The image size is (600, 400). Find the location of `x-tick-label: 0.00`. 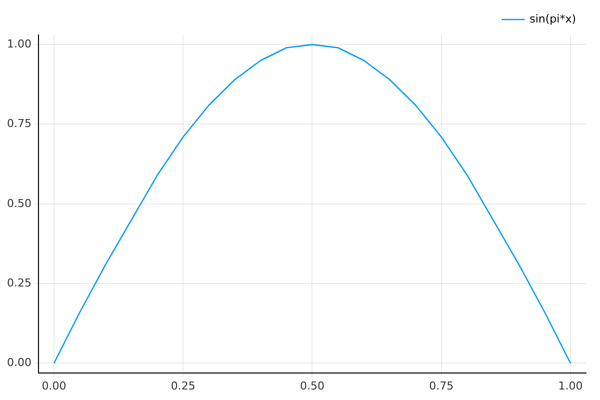

x-tick-label: 0.00 is located at coordinates (54, 385).